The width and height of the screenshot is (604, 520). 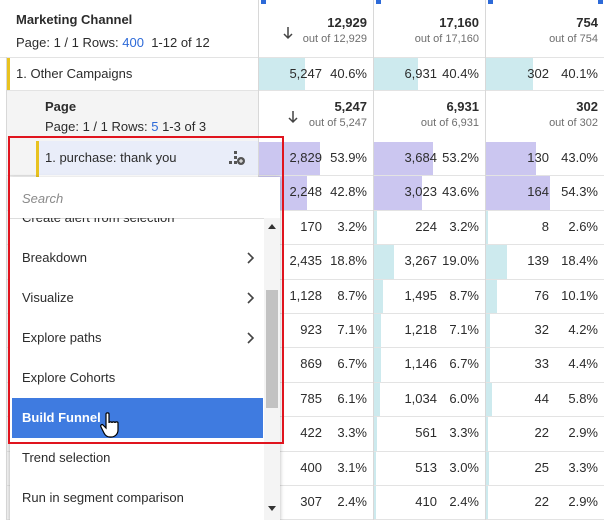 I want to click on cell-percent: 43.0%, so click(x=579, y=157).